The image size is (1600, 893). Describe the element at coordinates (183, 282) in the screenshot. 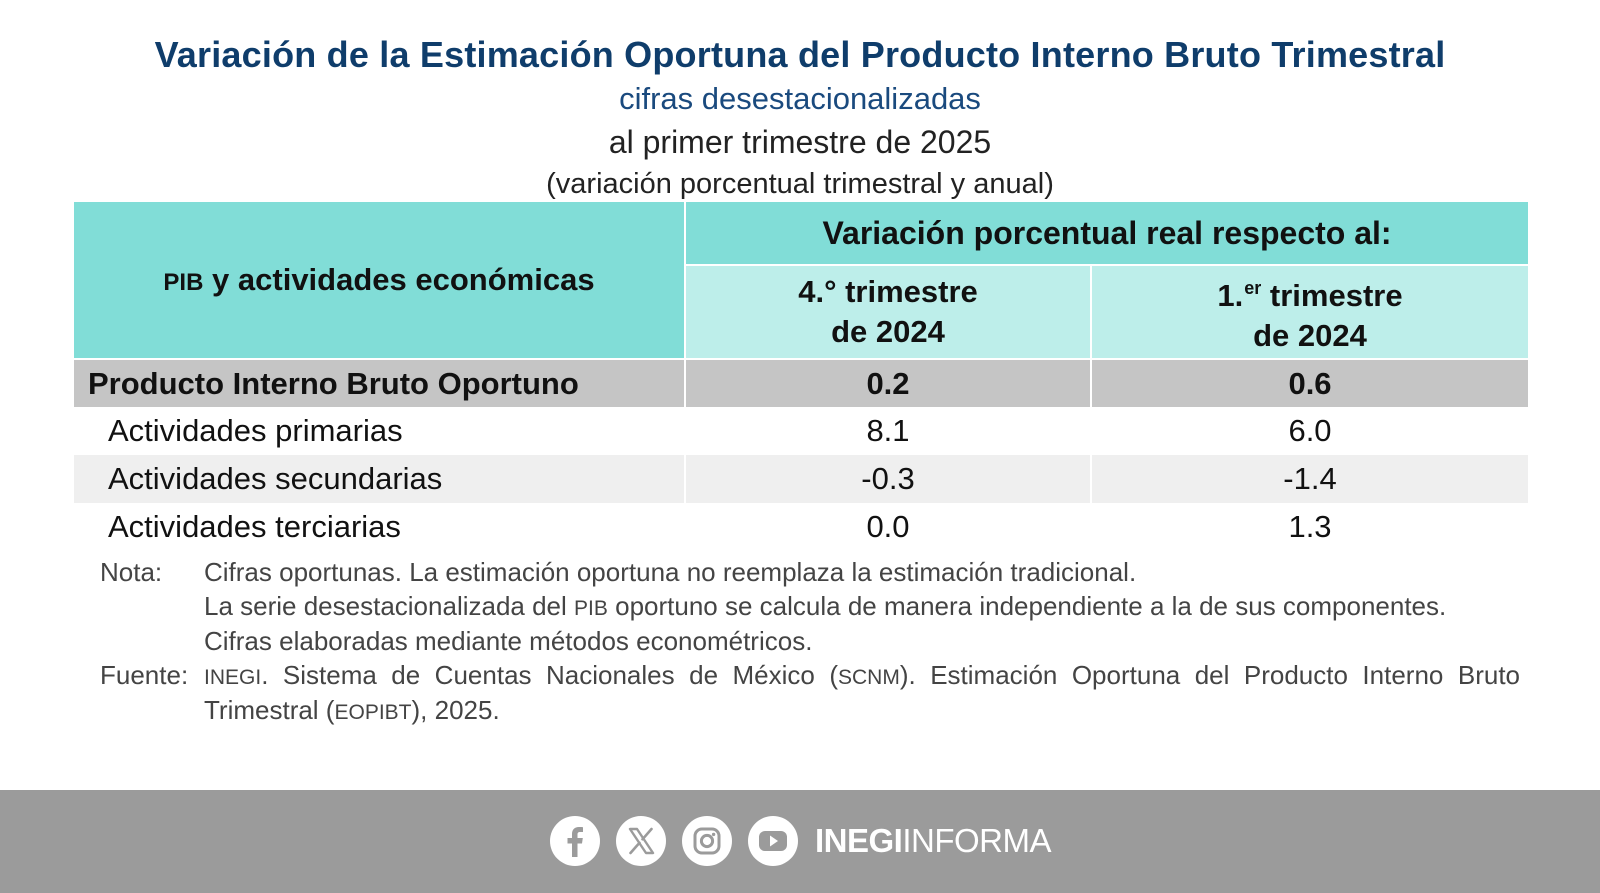

I see `header-activities-prefix: PIB` at that location.